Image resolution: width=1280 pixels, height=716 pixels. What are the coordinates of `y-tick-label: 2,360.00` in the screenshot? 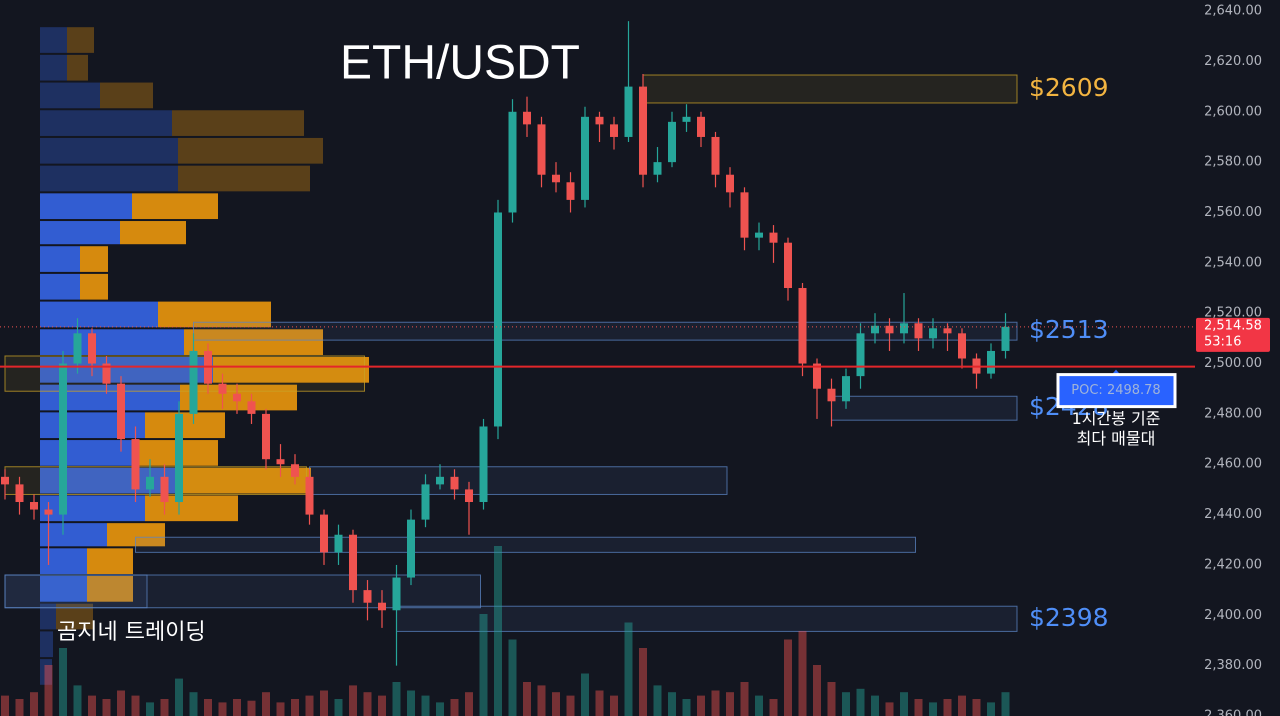 It's located at (1233, 712).